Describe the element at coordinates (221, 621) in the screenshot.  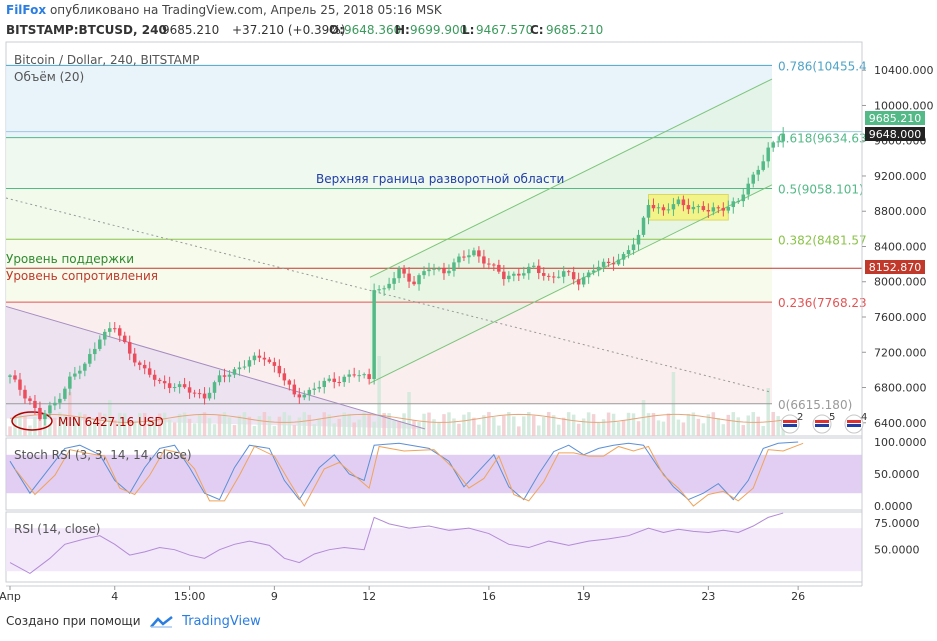
I see `tradingview-link: TradingView` at that location.